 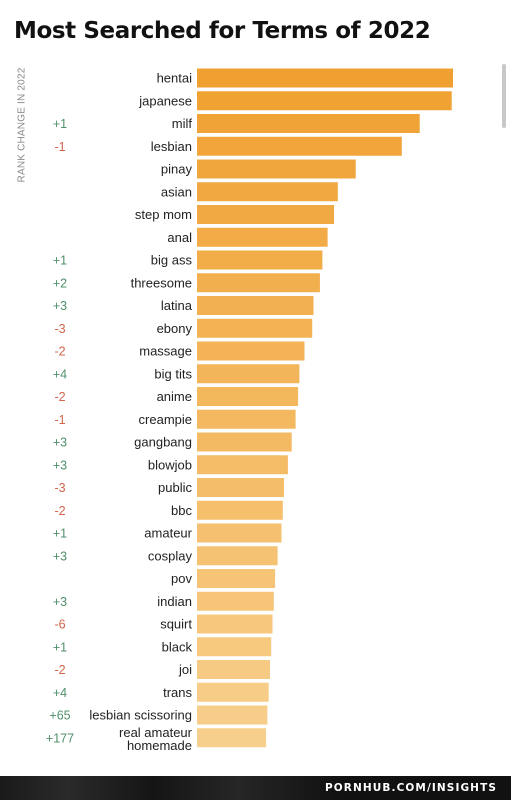 What do you see at coordinates (185, 669) in the screenshot?
I see `category-label: joi` at bounding box center [185, 669].